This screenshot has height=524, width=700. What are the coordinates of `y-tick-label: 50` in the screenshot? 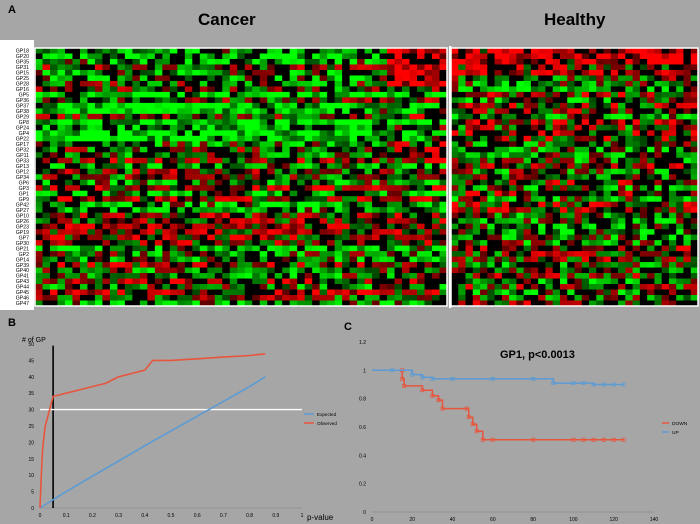 It's located at (31, 345).